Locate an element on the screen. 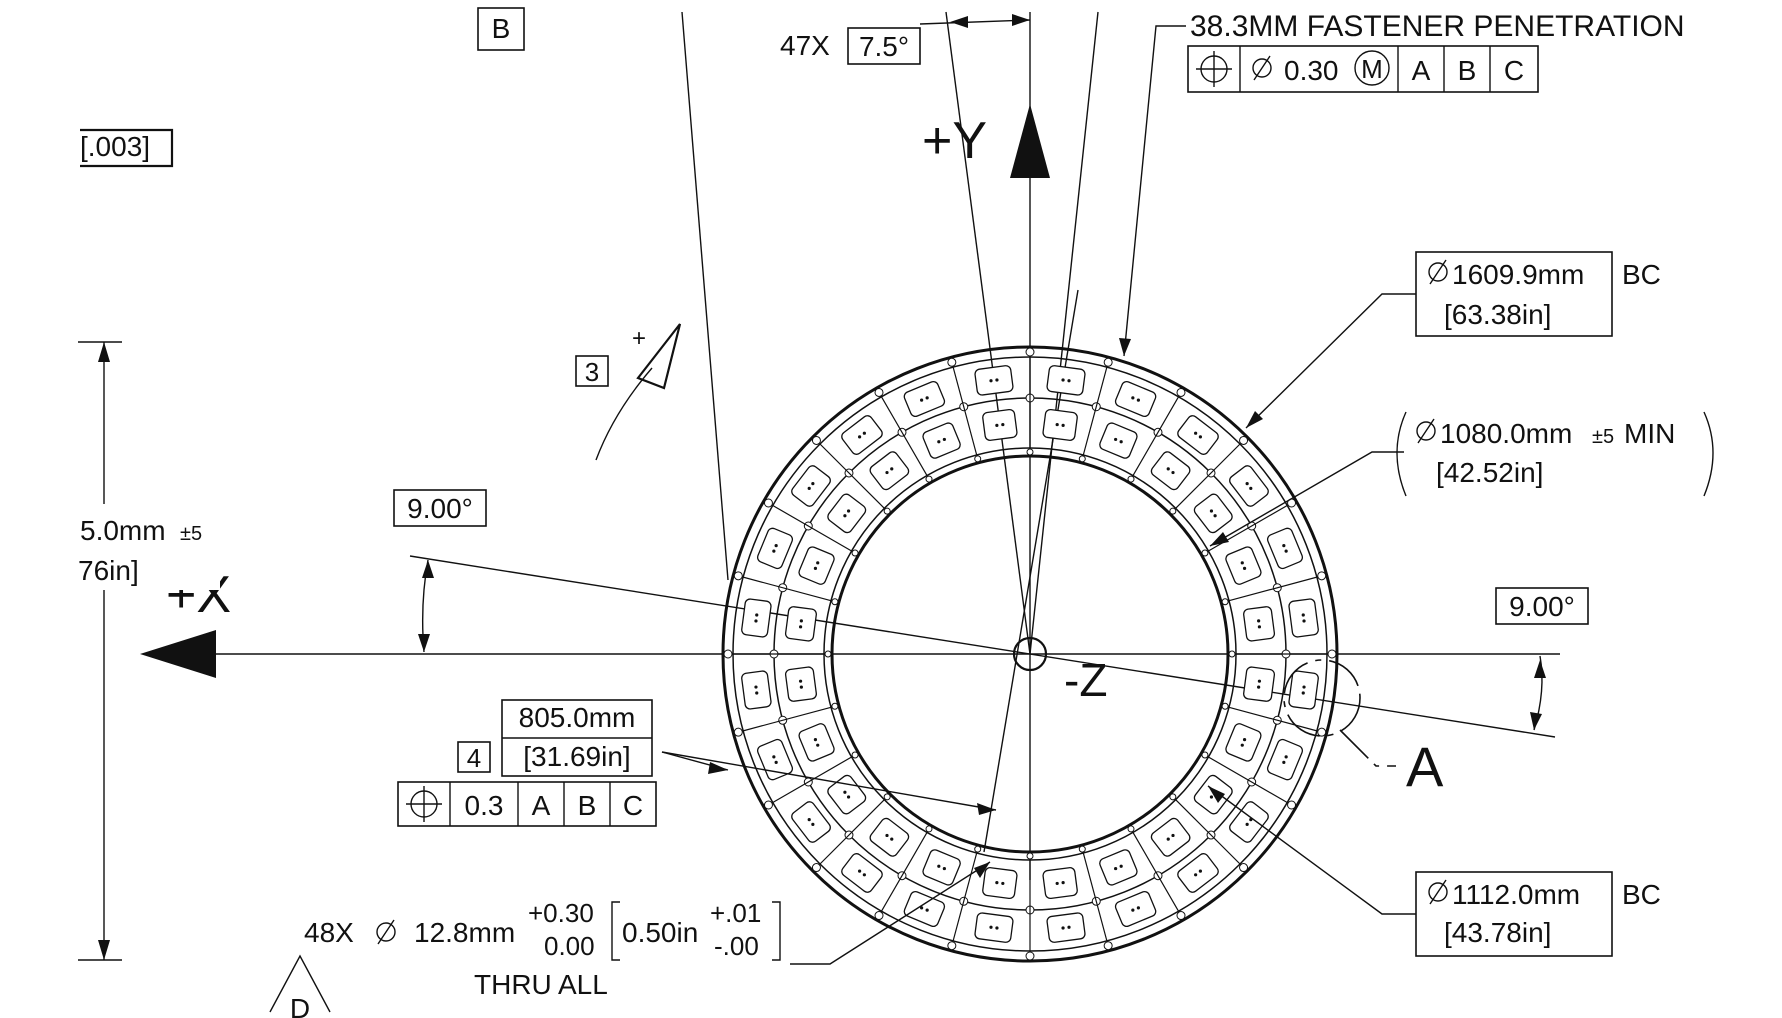 This screenshot has width=1782, height=1018. dim805-arrow-left is located at coordinates (718, 768).